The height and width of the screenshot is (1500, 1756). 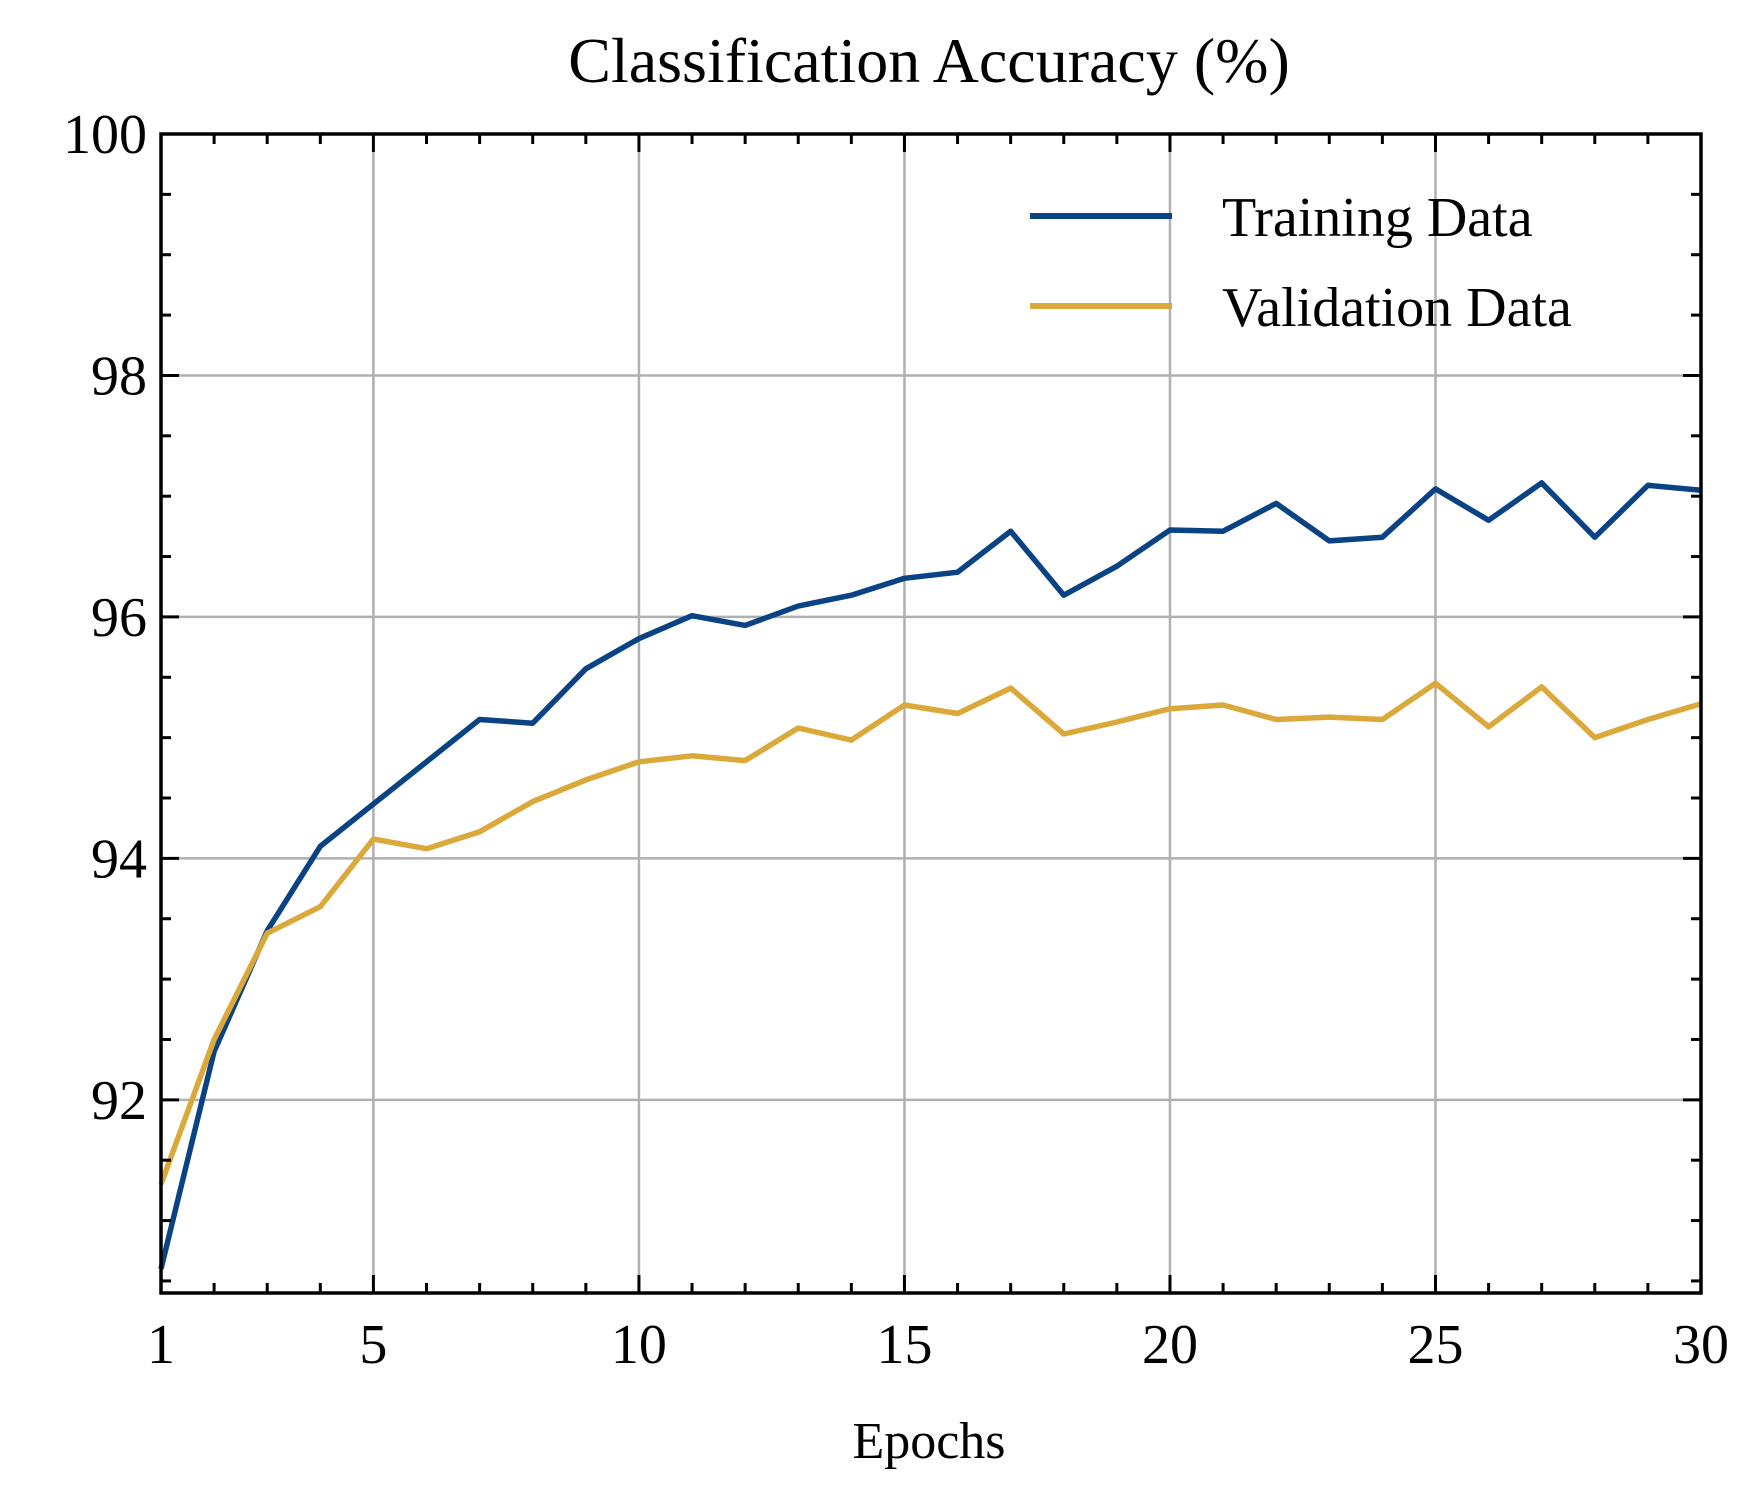 What do you see at coordinates (929, 60) in the screenshot?
I see `chart-title: Classification Accuracy (%)` at bounding box center [929, 60].